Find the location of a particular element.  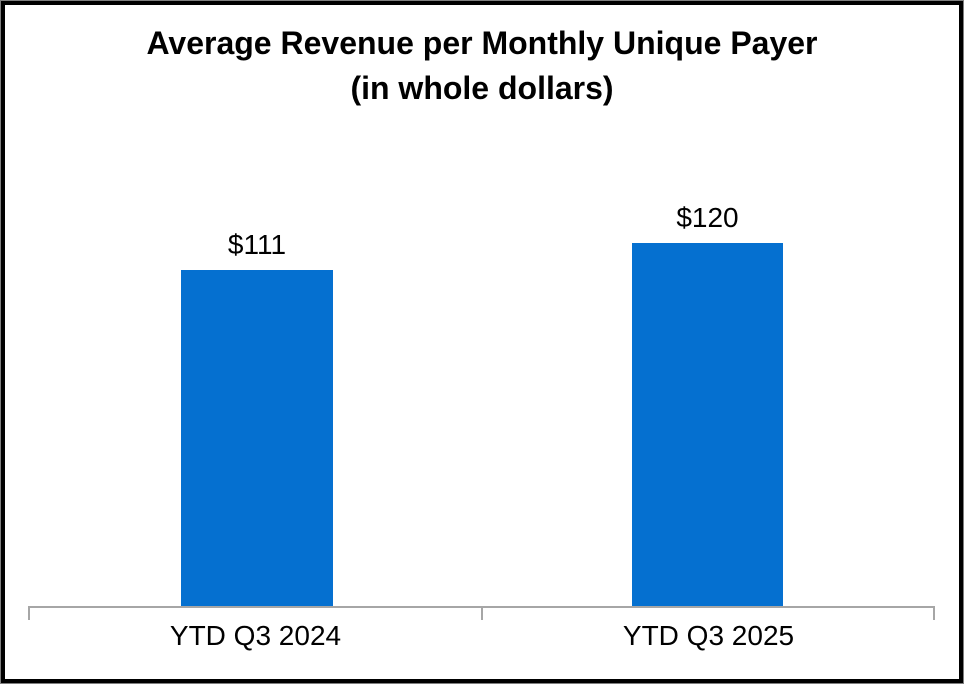

data-label-ytd-q3-2024: $111 is located at coordinates (257, 244).